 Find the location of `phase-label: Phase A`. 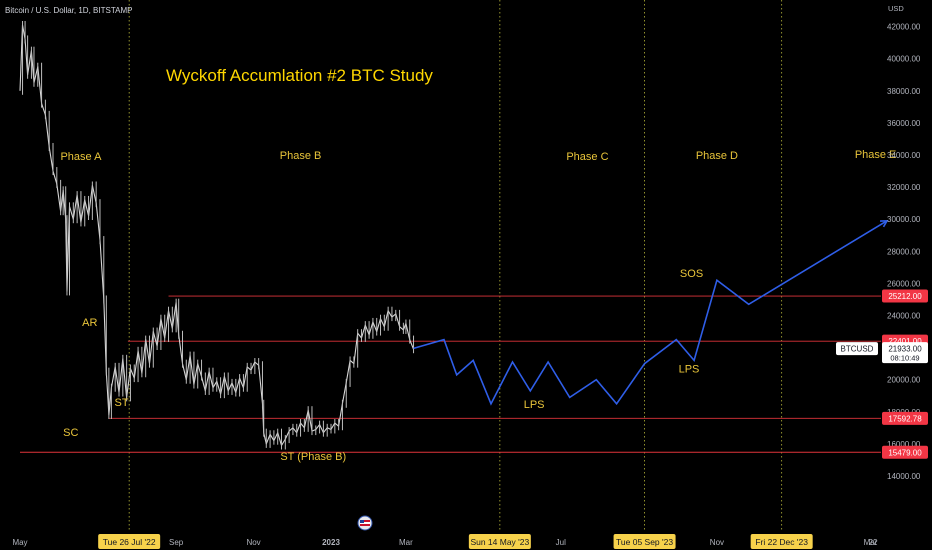

phase-label: Phase A is located at coordinates (81, 157).